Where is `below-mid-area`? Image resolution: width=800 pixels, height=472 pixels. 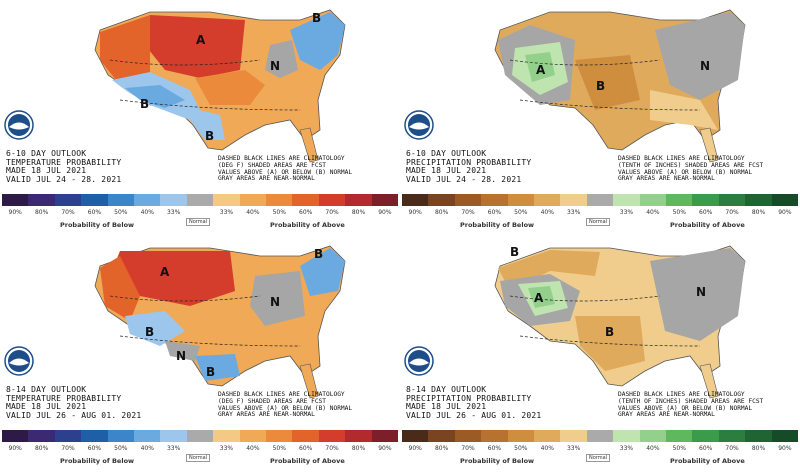 below-mid-area is located at coordinates (607, 82).